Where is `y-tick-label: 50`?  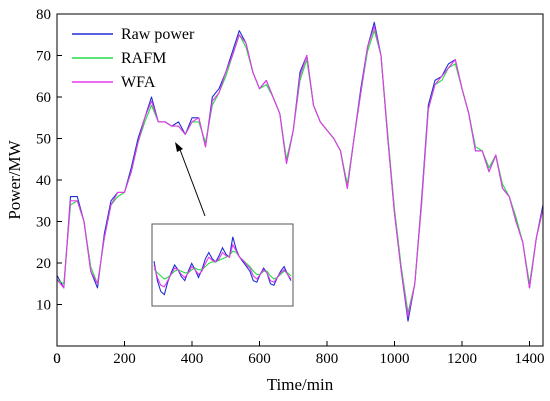 y-tick-label: 50 is located at coordinates (43, 140).